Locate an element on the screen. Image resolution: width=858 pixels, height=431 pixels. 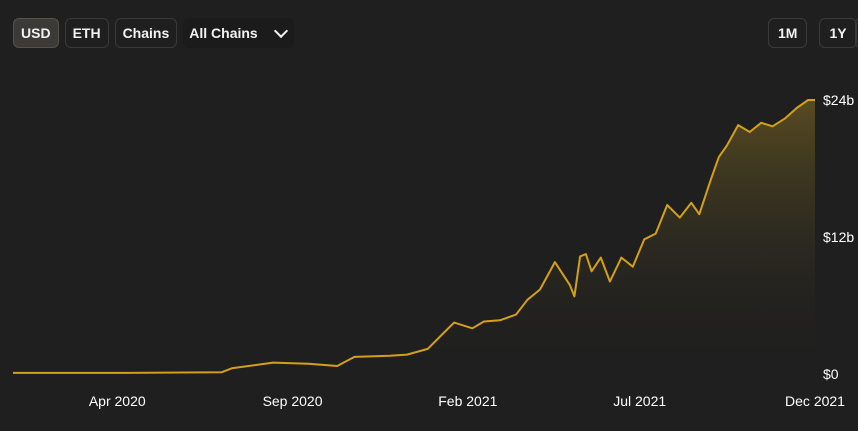
chain-select-value: All Chains is located at coordinates (223, 33).